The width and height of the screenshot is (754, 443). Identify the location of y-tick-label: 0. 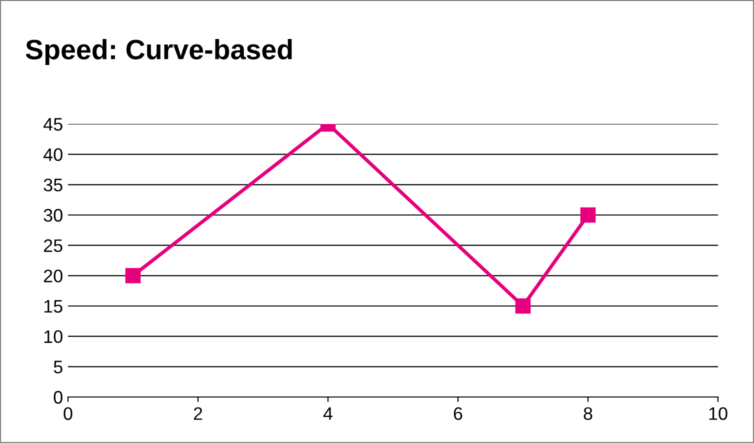
(58, 397).